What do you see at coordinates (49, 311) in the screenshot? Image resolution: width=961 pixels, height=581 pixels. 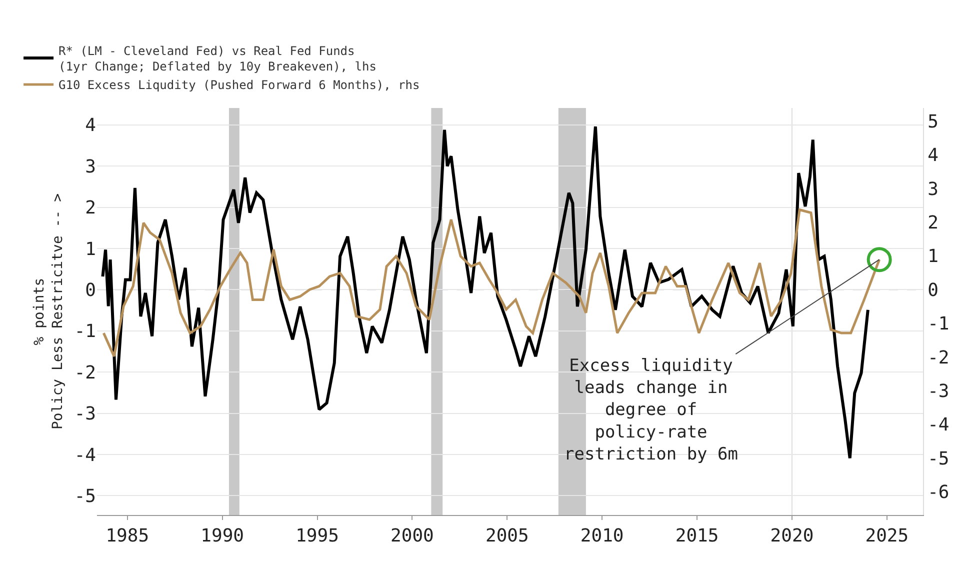 I see `y-axis-title: % points Policy Less Restricitve -- >` at bounding box center [49, 311].